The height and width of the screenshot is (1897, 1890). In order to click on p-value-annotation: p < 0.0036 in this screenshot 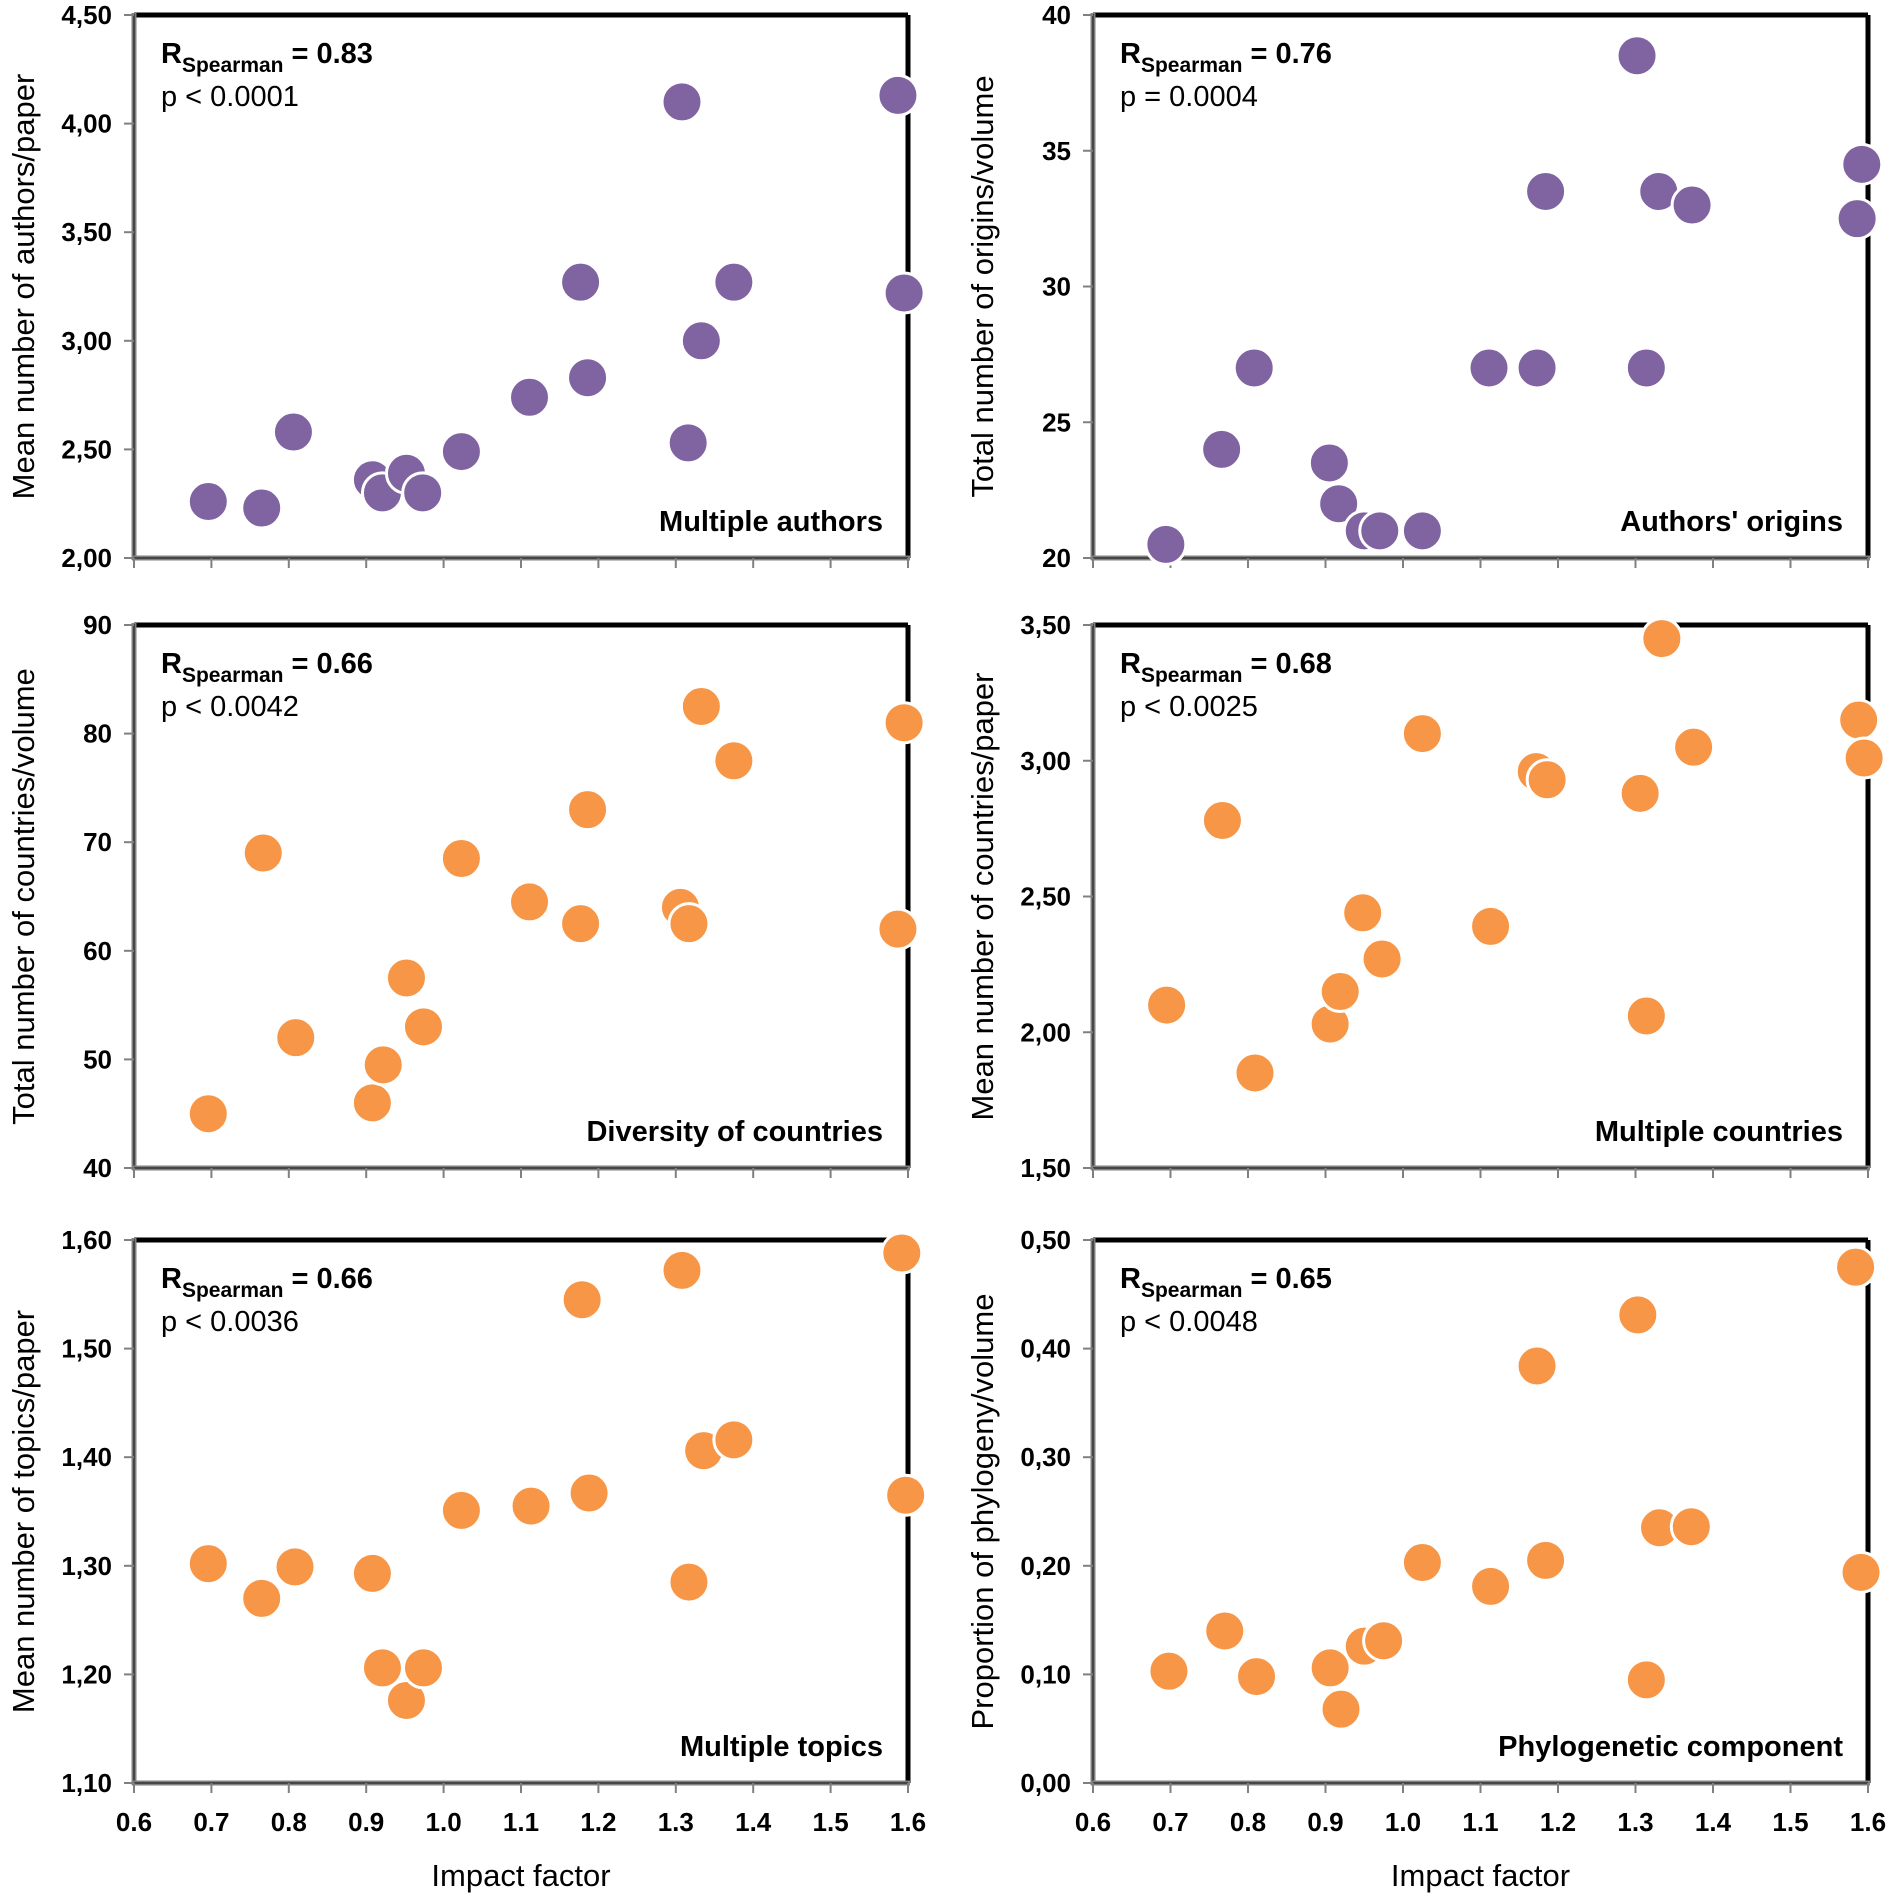, I will do `click(230, 1322)`.